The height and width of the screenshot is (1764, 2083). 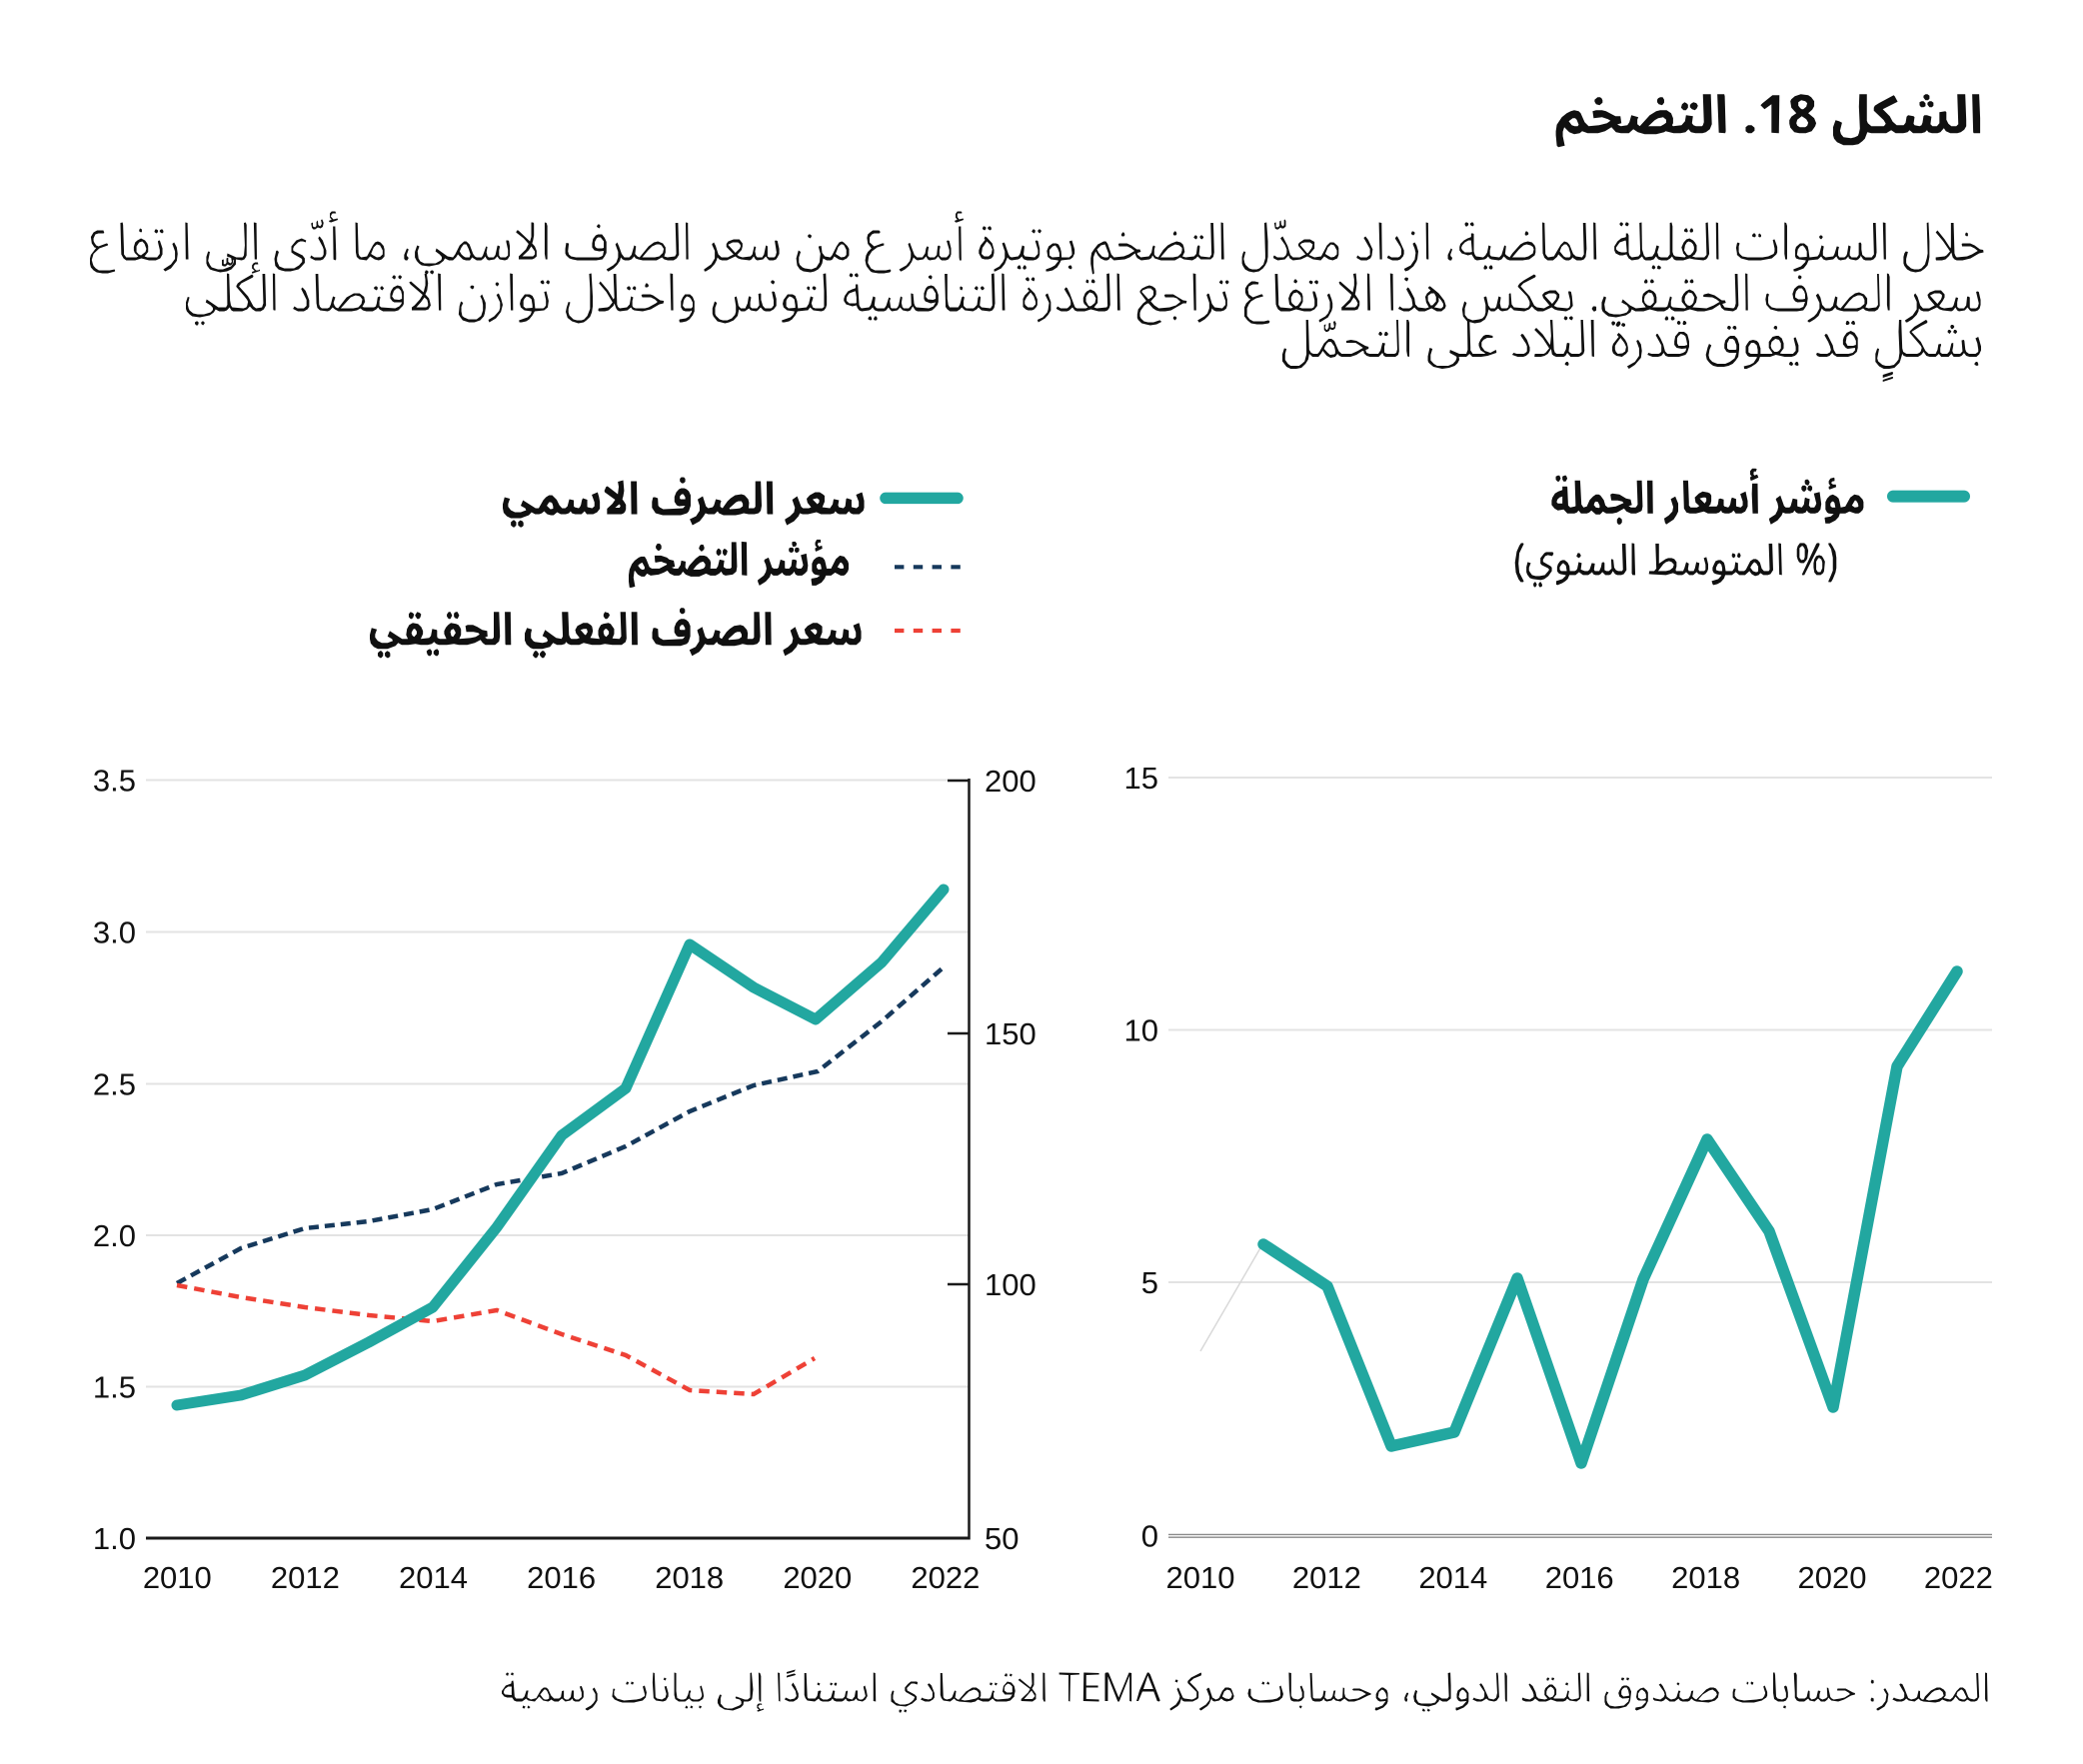 I want to click on svg-text: 200, so click(x=1011, y=782).